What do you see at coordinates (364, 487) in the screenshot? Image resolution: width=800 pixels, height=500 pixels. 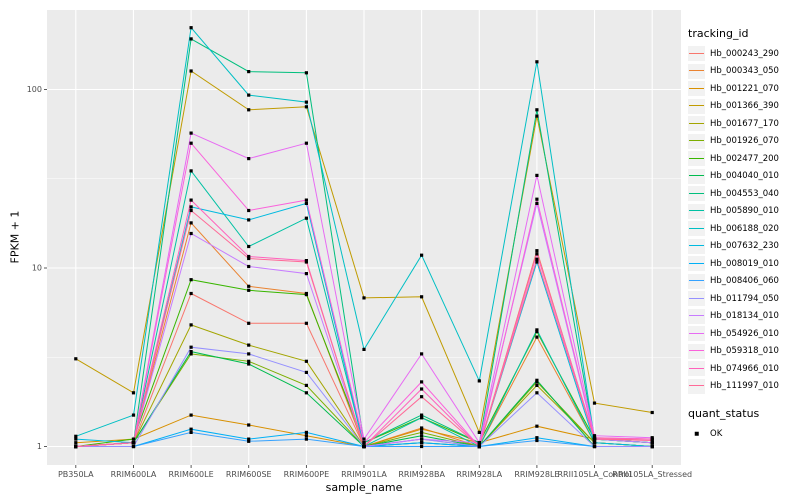 I see `x-axis-title: sample_name` at bounding box center [364, 487].